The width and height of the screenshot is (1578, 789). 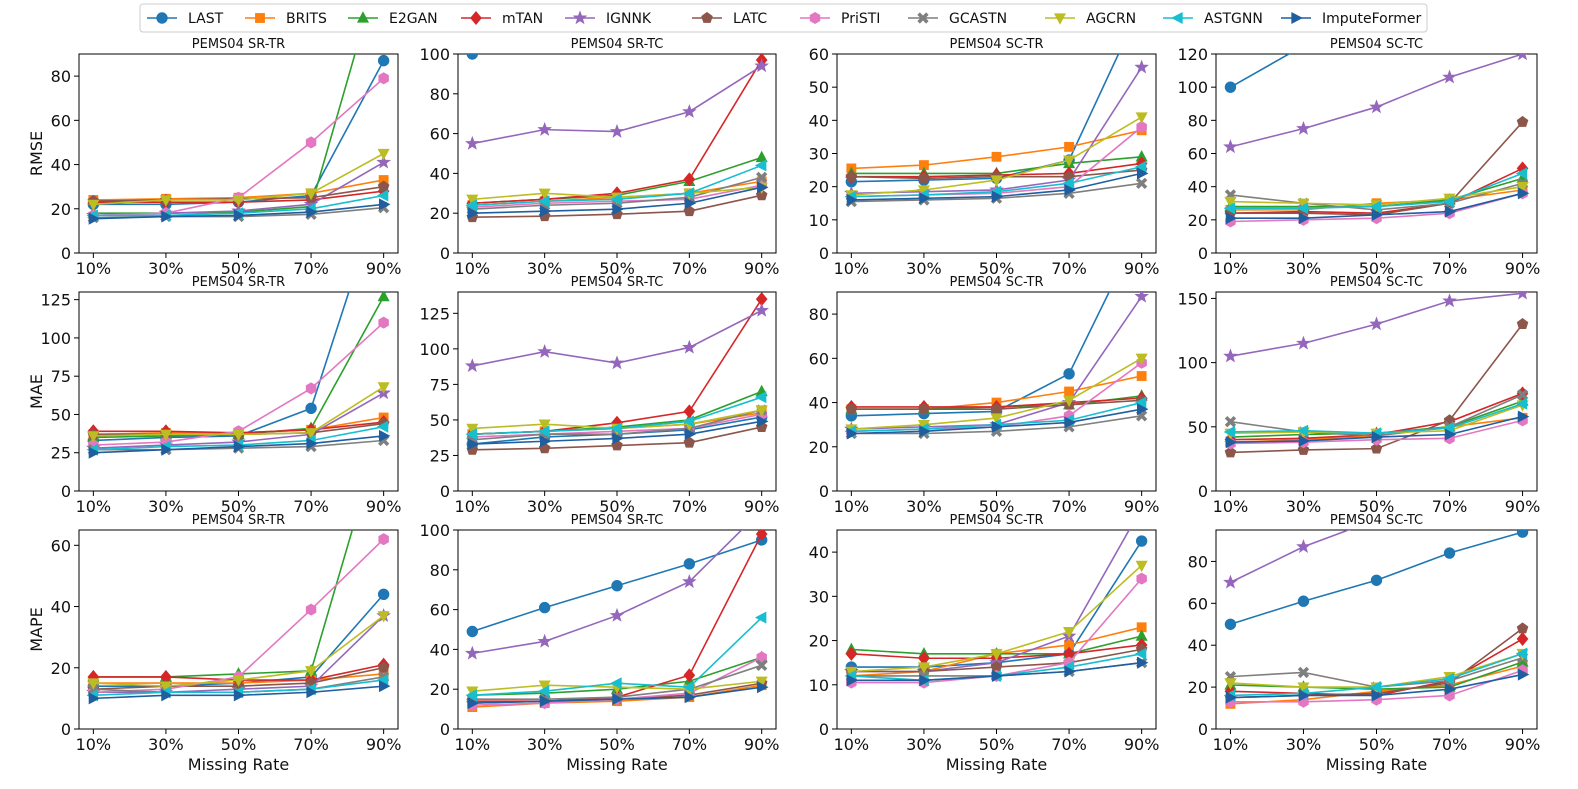 I want to click on series-latc, so click(x=1376, y=388).